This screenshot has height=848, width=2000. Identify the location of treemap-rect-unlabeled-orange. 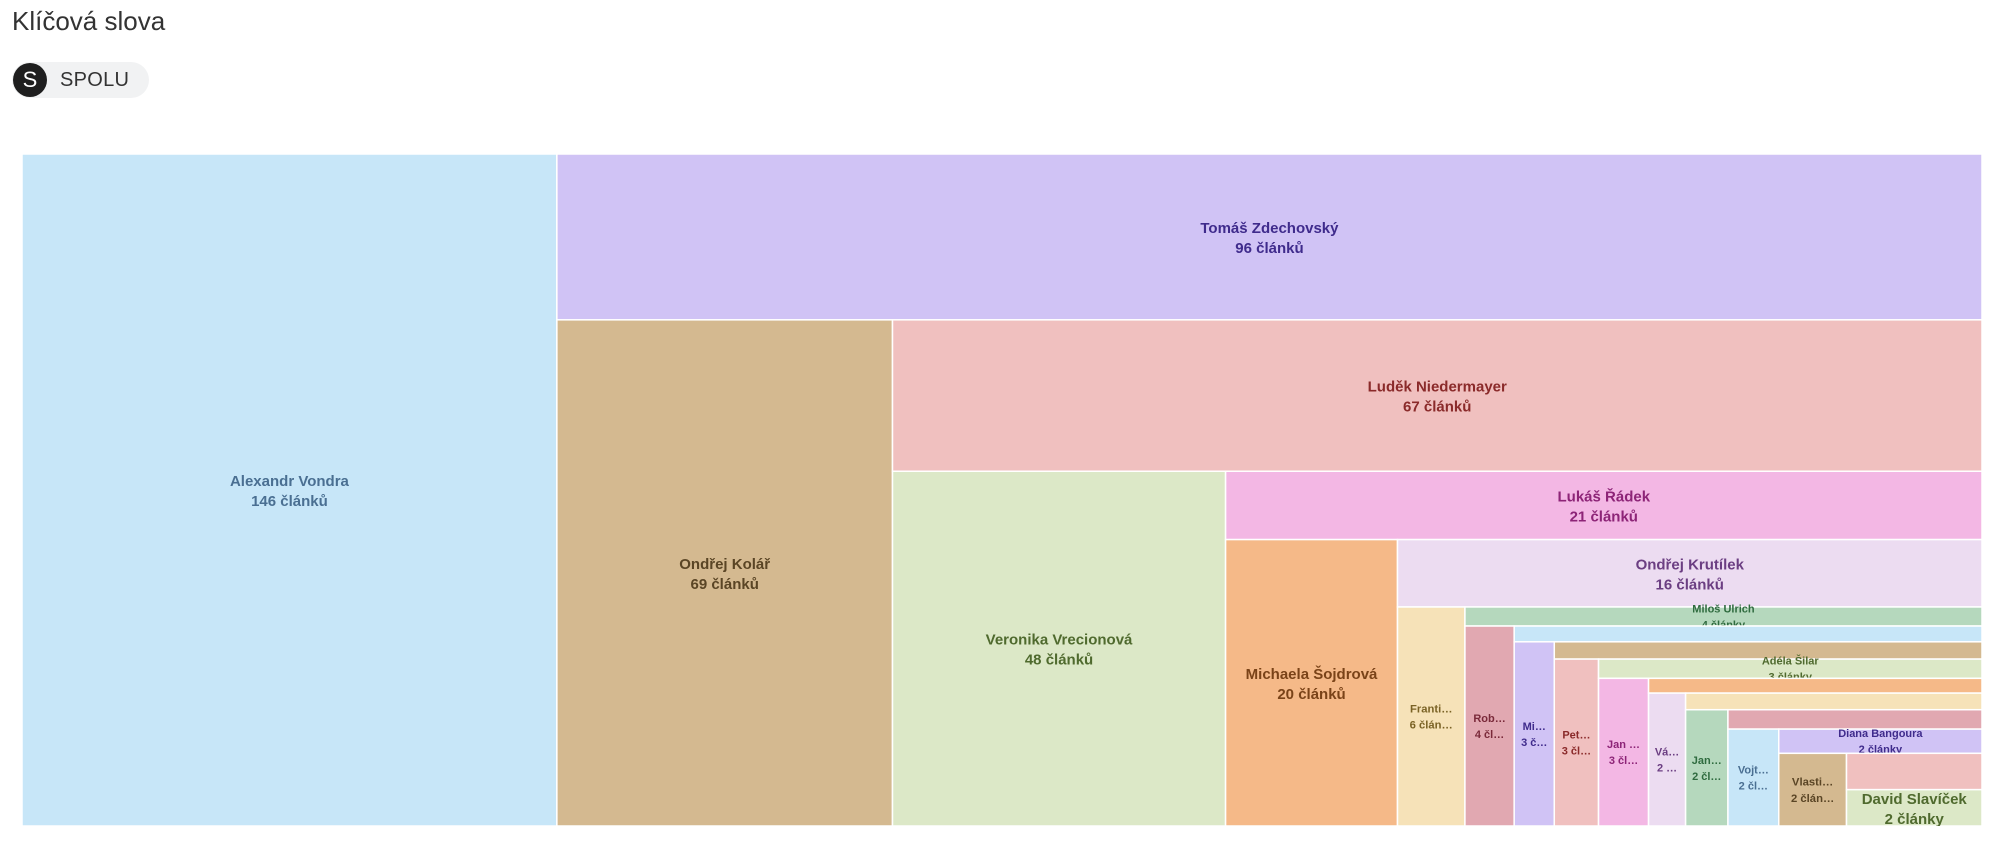
(1814, 685).